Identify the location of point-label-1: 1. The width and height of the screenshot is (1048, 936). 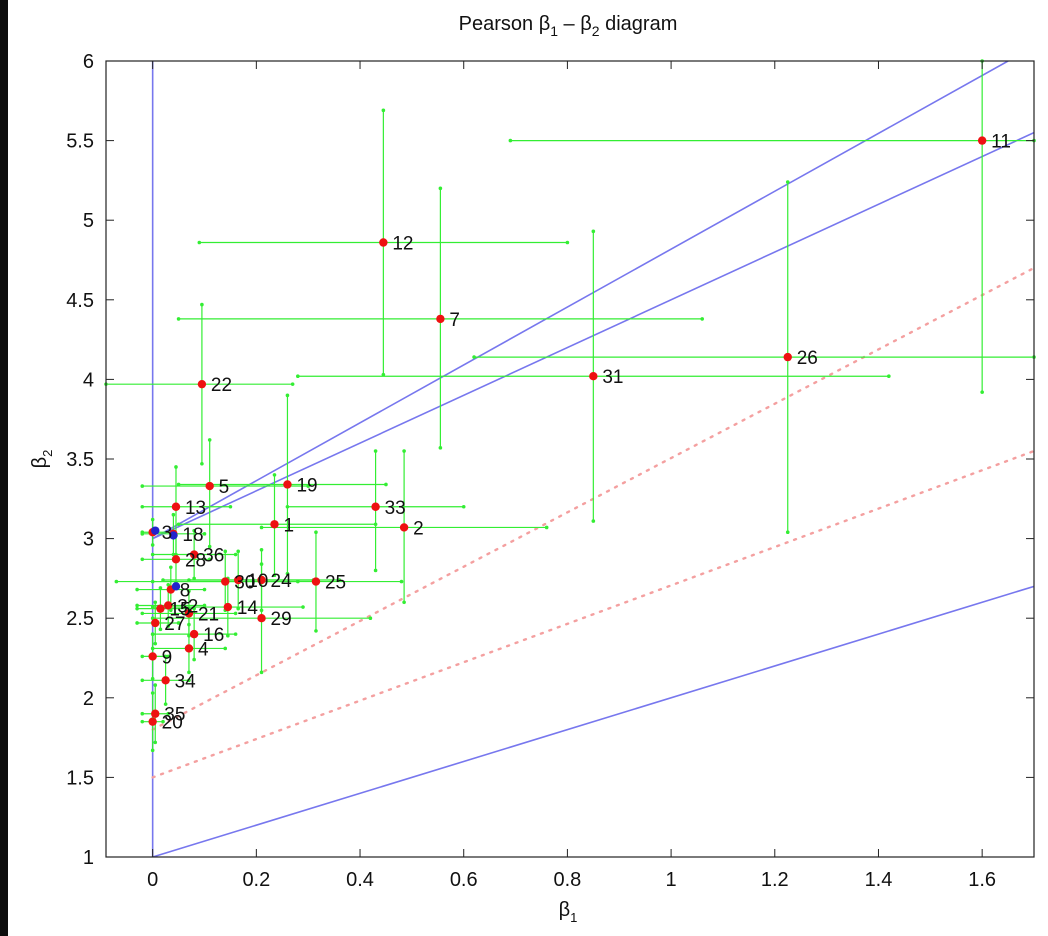
(288, 525).